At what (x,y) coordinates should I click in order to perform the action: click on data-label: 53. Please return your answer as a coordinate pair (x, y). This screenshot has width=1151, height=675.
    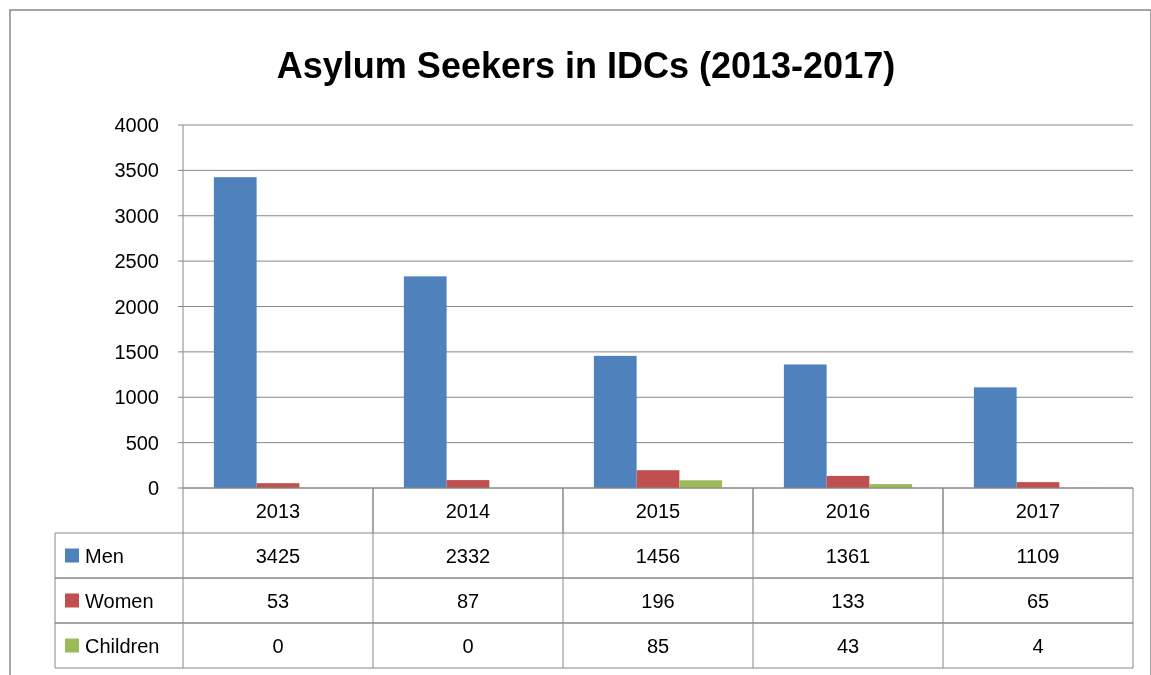
    Looking at the image, I should click on (278, 600).